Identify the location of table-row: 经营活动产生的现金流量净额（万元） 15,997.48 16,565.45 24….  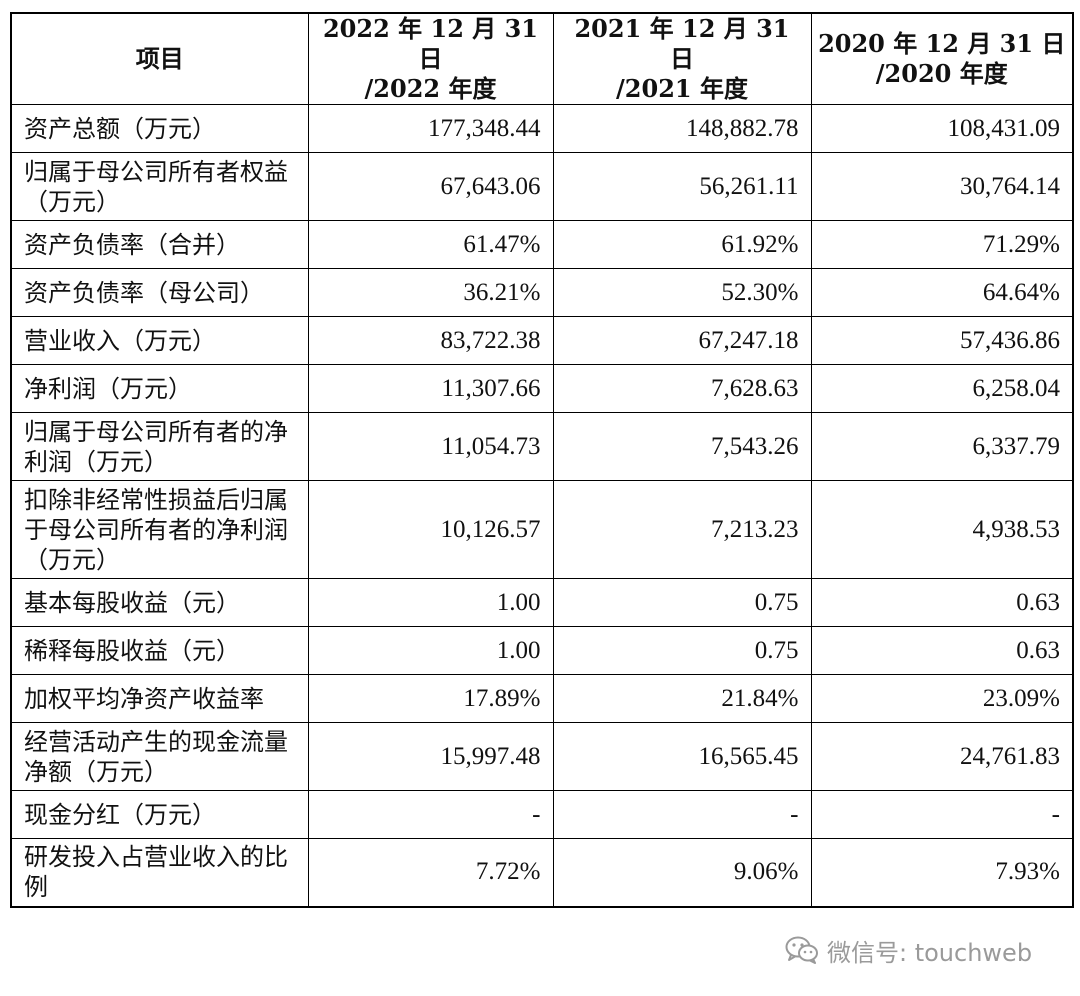
(542, 756).